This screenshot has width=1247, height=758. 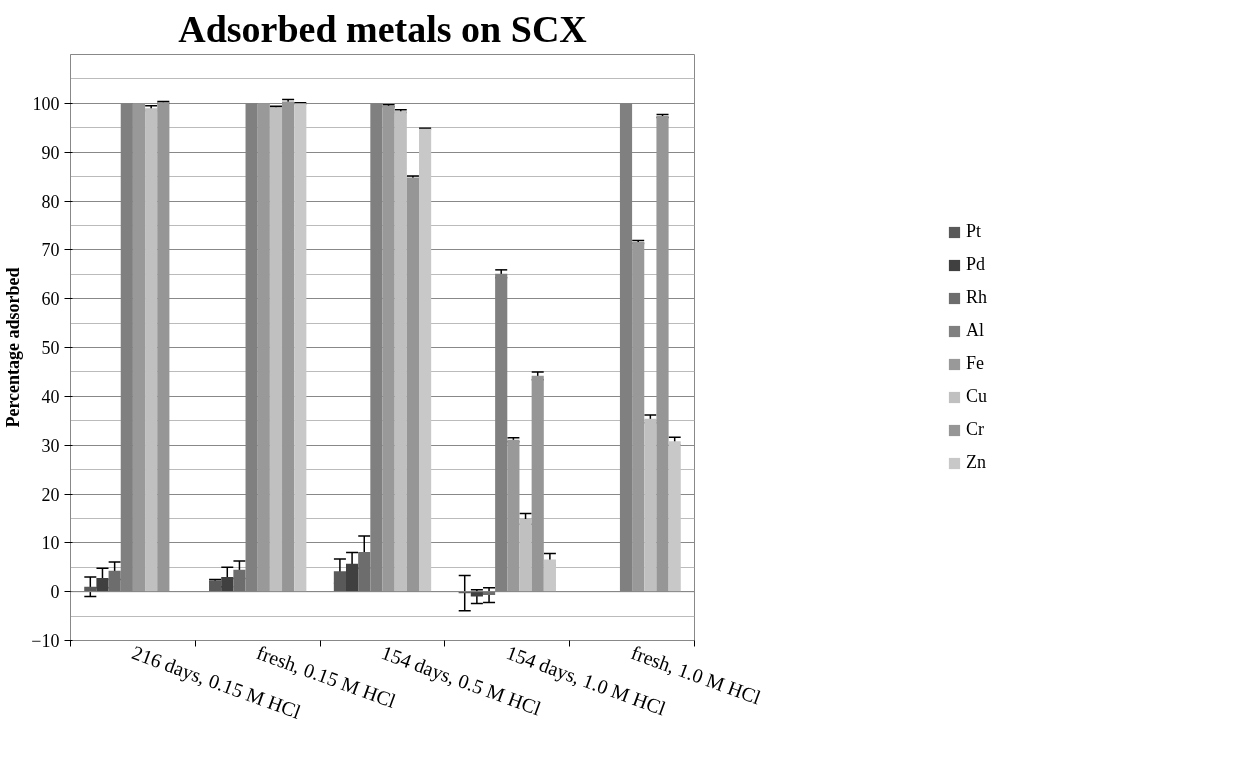 What do you see at coordinates (50, 250) in the screenshot?
I see `y-tick-label: 70` at bounding box center [50, 250].